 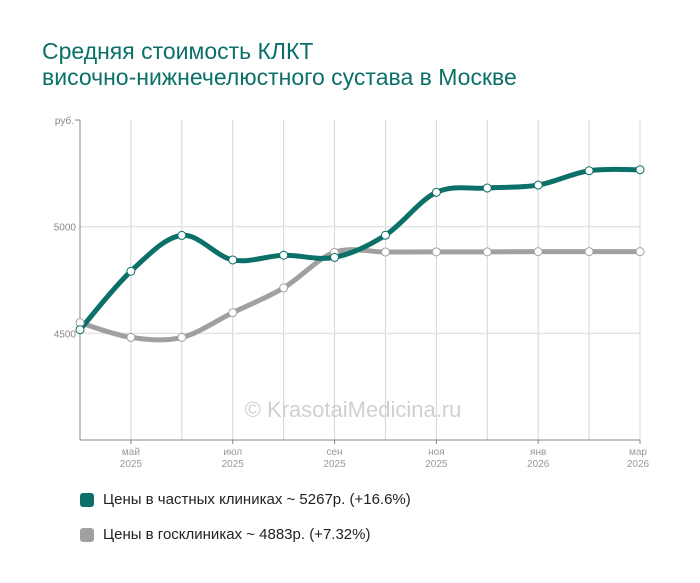 I want to click on x-tick-month: май, so click(x=131, y=452).